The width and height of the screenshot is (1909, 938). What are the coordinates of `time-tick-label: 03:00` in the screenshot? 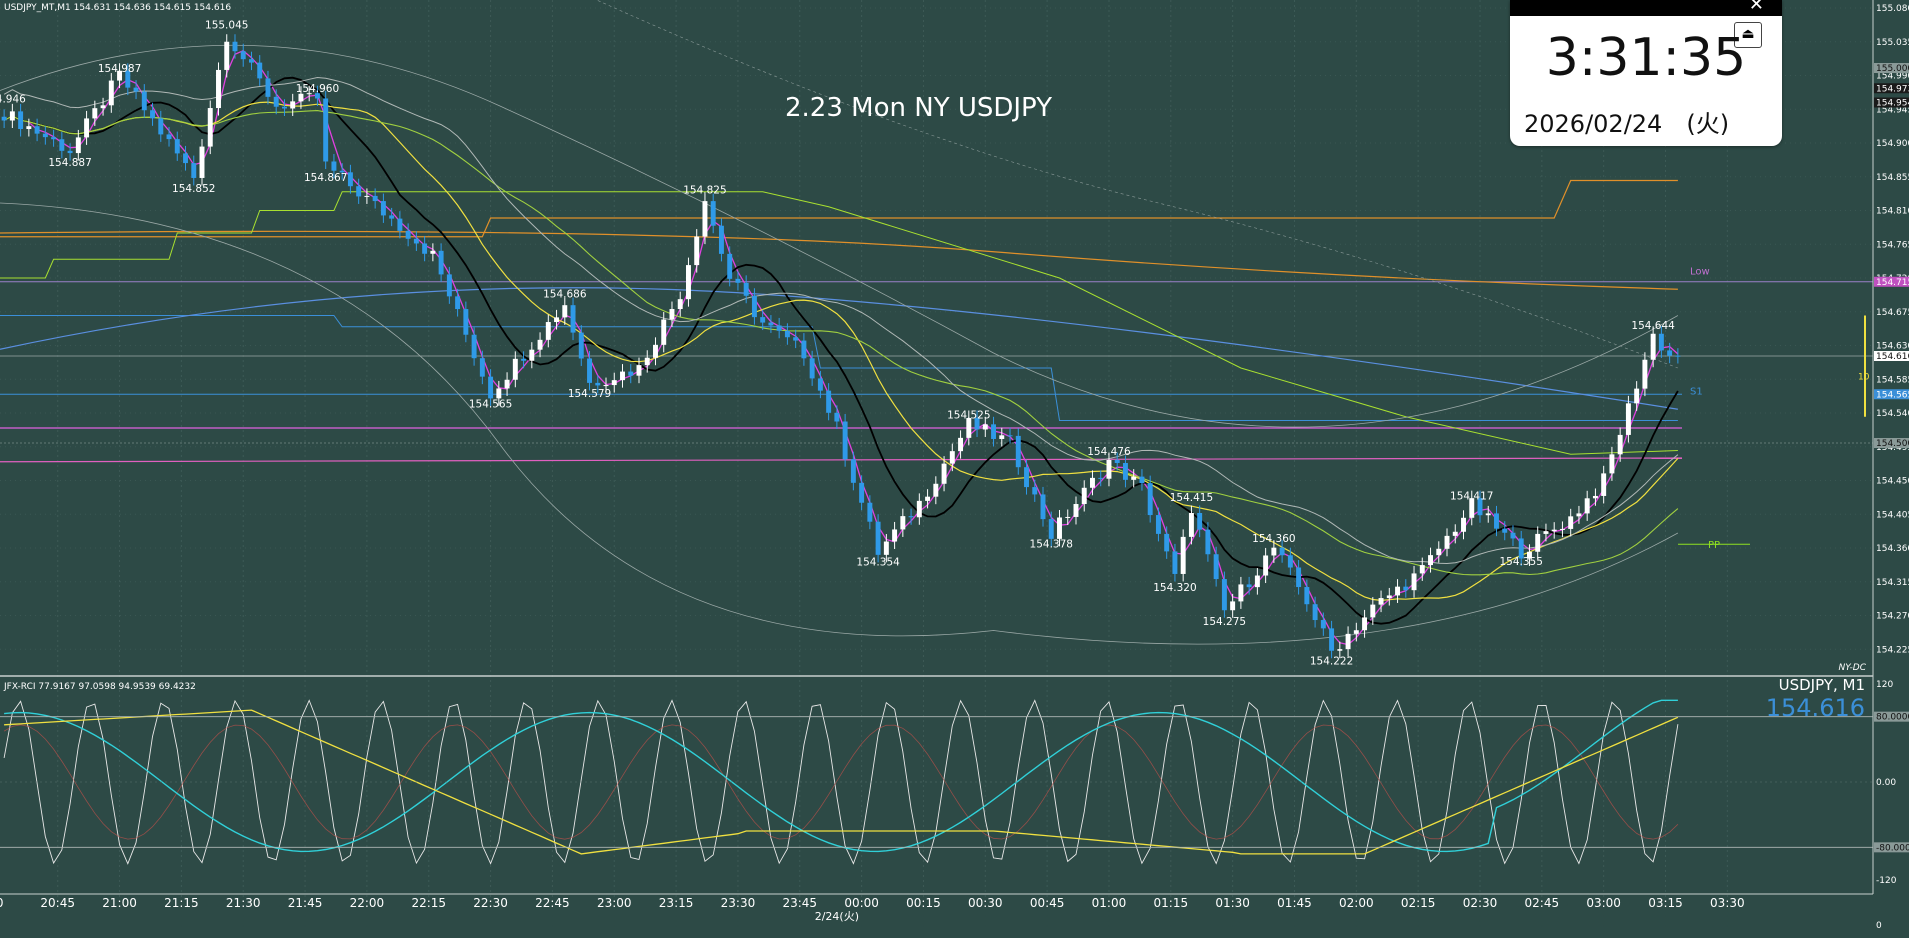 It's located at (1603, 903).